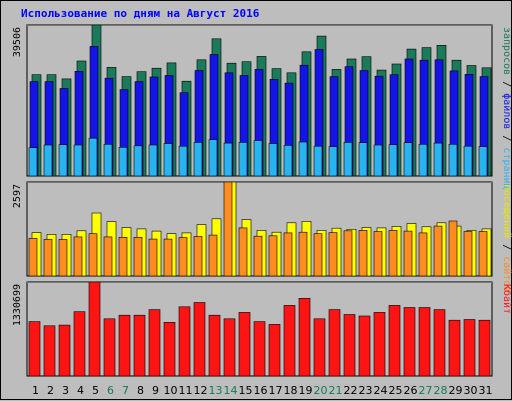 The width and height of the screenshot is (512, 401). Describe the element at coordinates (95, 390) in the screenshot. I see `day-label: 5` at that location.